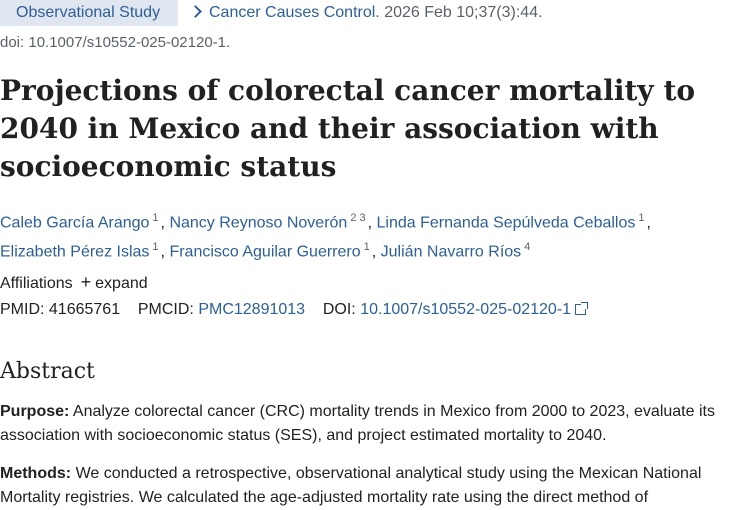 This screenshot has width=750, height=510. Describe the element at coordinates (466, 309) in the screenshot. I see `doi-link: 10.1007/s10552-025-02120-1` at that location.